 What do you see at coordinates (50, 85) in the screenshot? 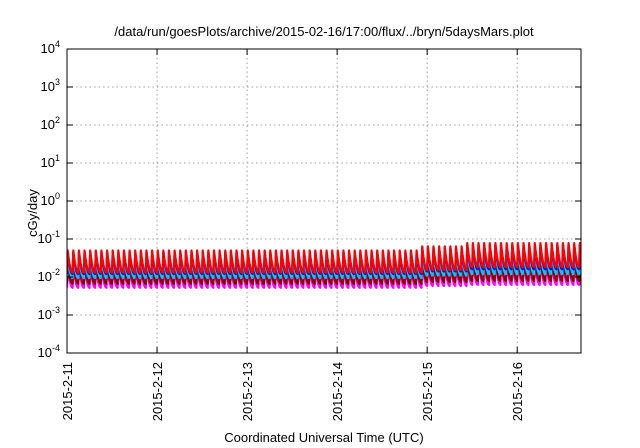
I see `y-tick-label: 10³` at bounding box center [50, 85].